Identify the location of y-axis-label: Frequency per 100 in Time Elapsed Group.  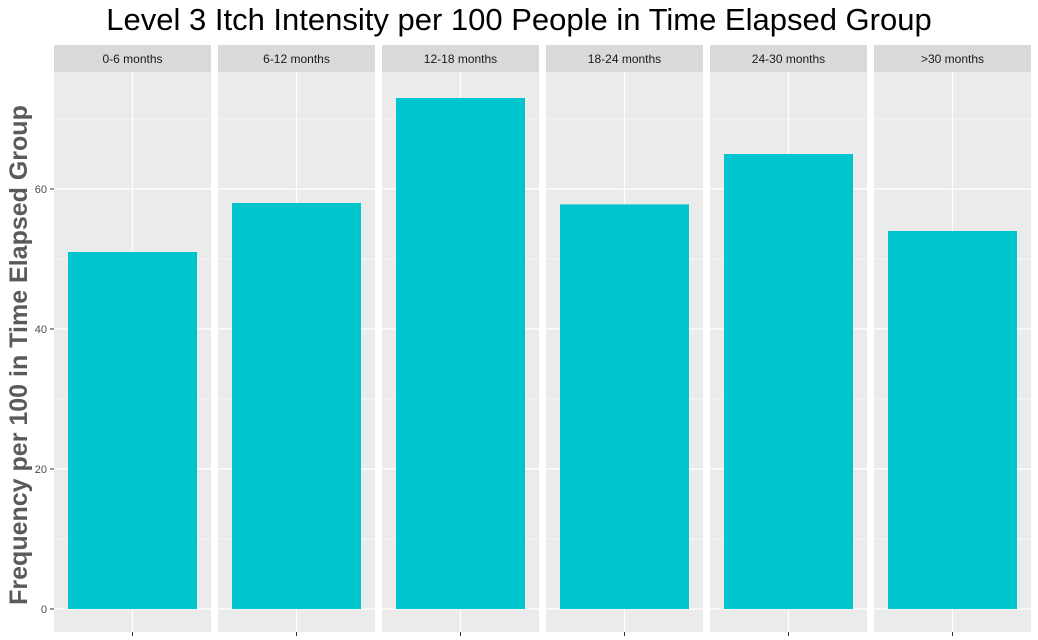
(19, 355).